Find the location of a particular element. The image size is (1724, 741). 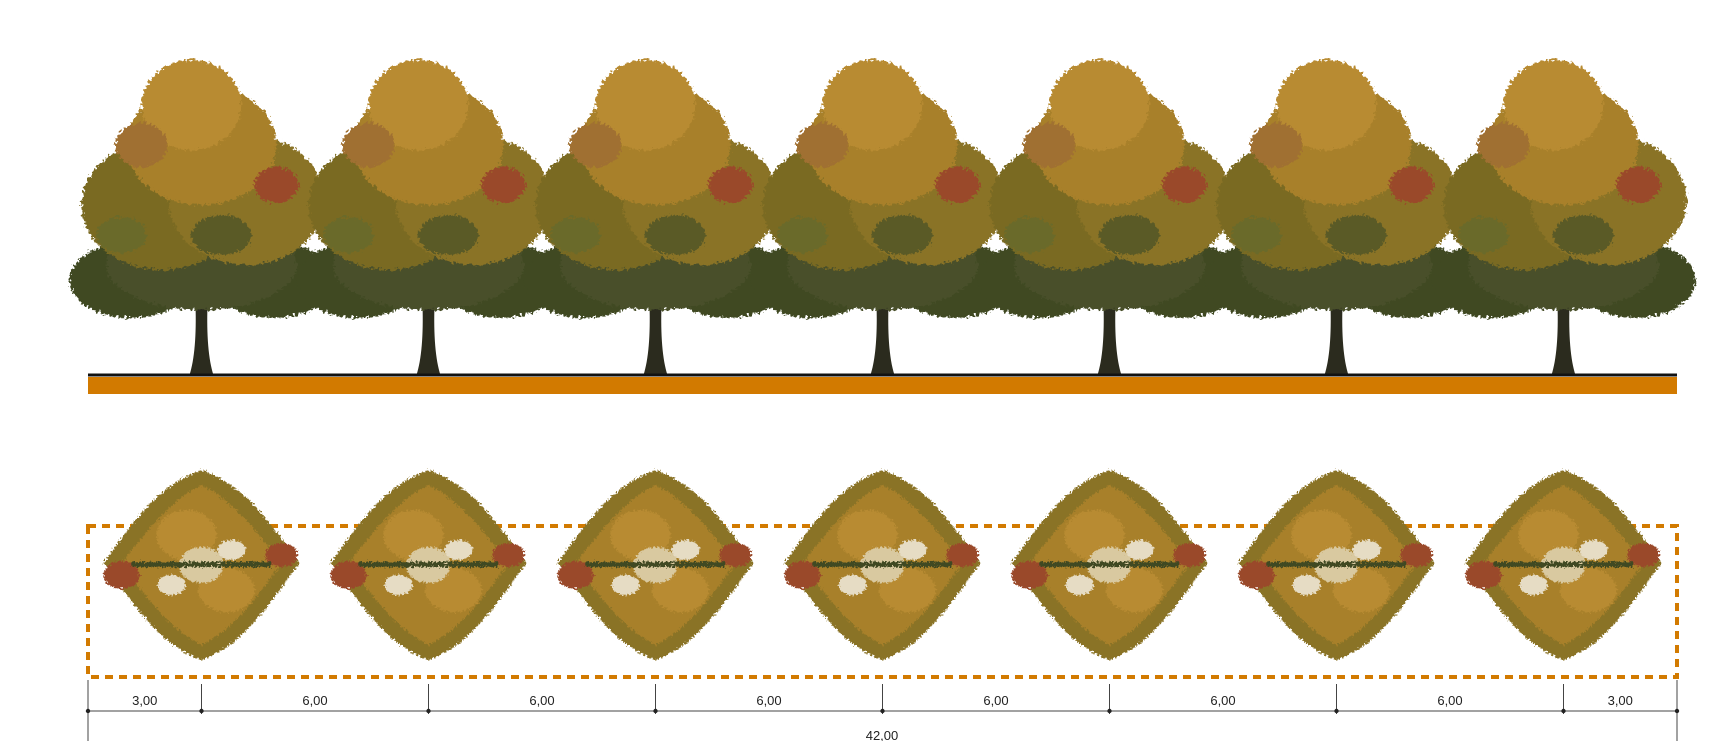

dimension-chain: 42,00 3,00 6,00 6,00 6,00 6,00 6,00 6,00 3,00 is located at coordinates (882, 710).